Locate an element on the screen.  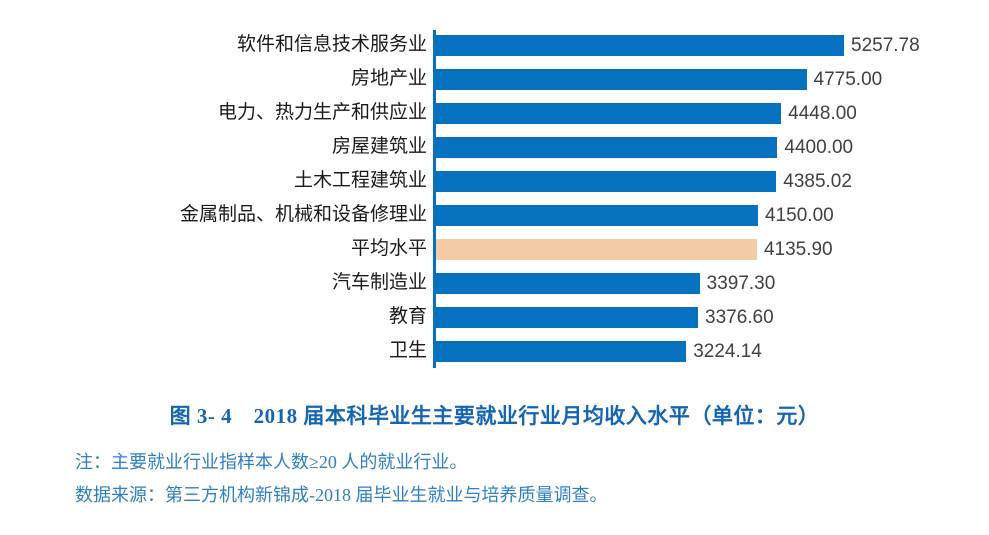
value-label: 4150.00 is located at coordinates (799, 215).